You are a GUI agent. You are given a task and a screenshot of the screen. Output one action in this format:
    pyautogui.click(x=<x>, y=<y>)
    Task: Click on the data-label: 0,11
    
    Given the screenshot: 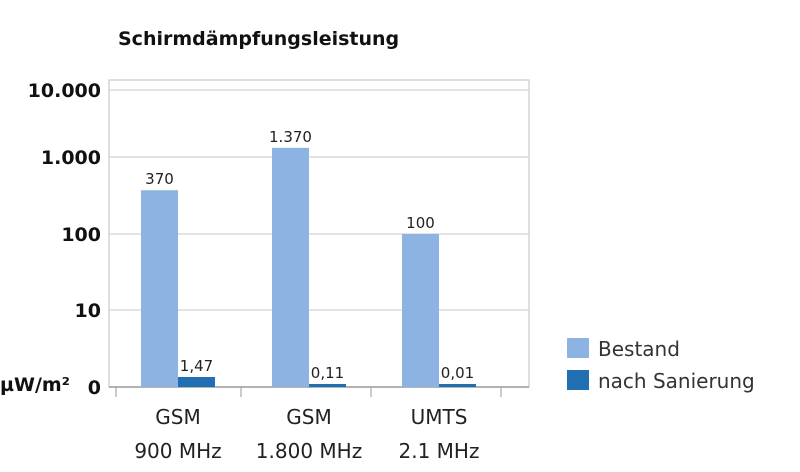 What is the action you would take?
    pyautogui.click(x=327, y=373)
    